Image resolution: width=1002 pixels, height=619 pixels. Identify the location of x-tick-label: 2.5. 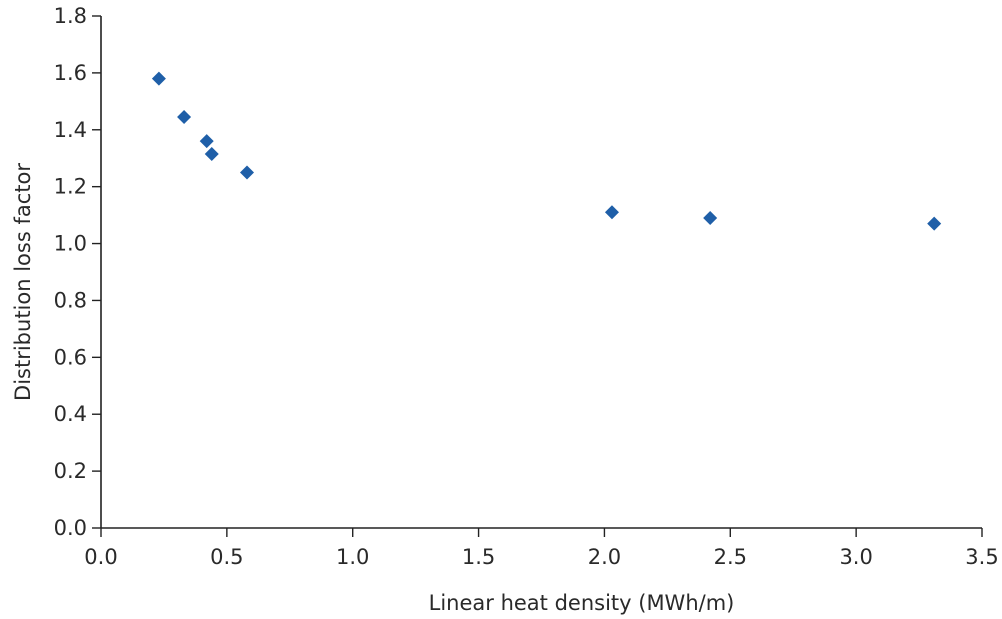
(730, 557).